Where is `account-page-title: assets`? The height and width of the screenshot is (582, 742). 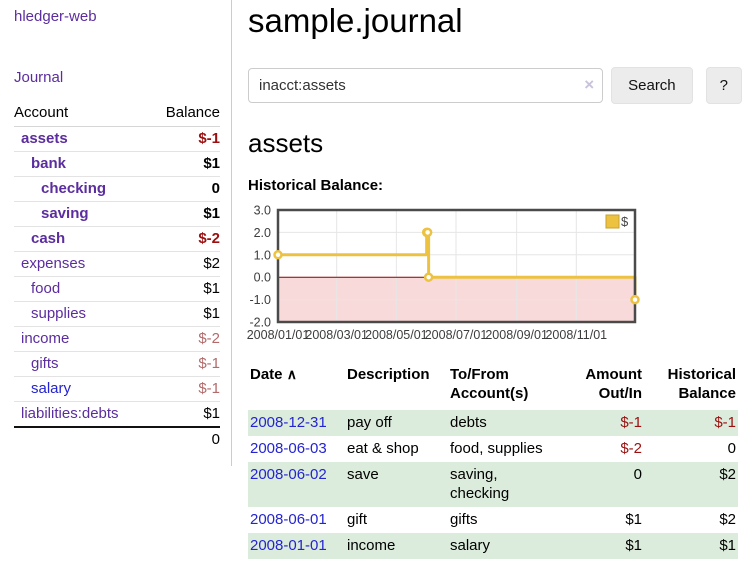
account-page-title: assets is located at coordinates (286, 143).